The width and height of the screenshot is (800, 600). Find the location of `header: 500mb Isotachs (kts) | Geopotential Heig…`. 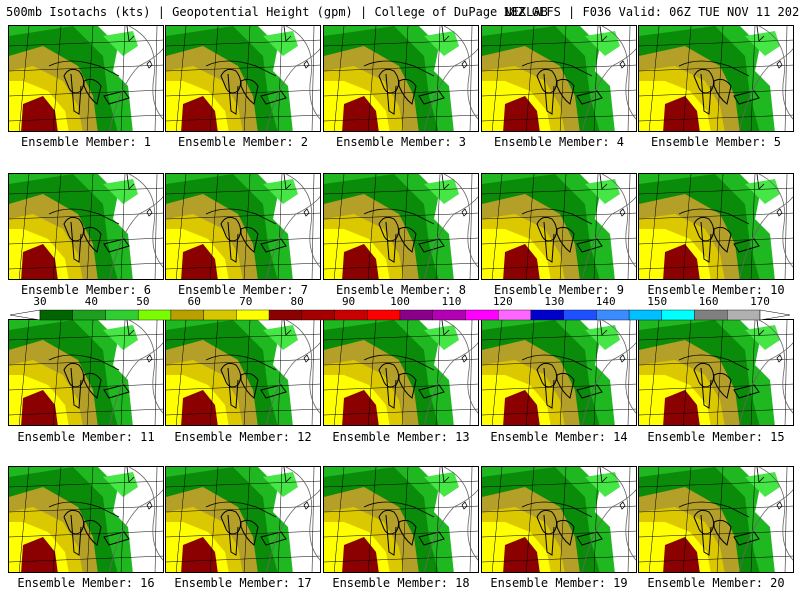

header: 500mb Isotachs (kts) | Geopotential Heig… is located at coordinates (400, 12).